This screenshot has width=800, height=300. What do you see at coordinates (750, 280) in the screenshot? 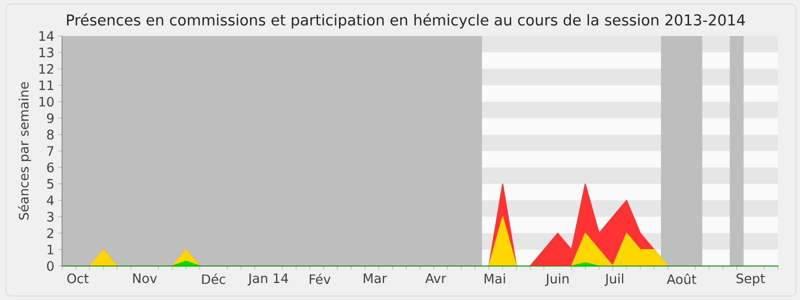
I see `x-tick-label: Sept` at bounding box center [750, 280].